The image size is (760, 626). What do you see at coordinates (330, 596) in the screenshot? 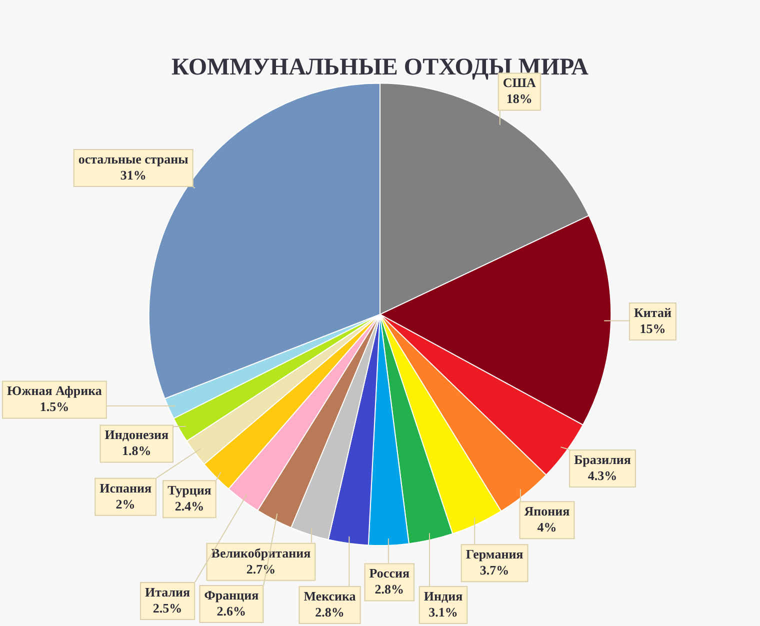
I see `slice-label: Мексика` at bounding box center [330, 596].